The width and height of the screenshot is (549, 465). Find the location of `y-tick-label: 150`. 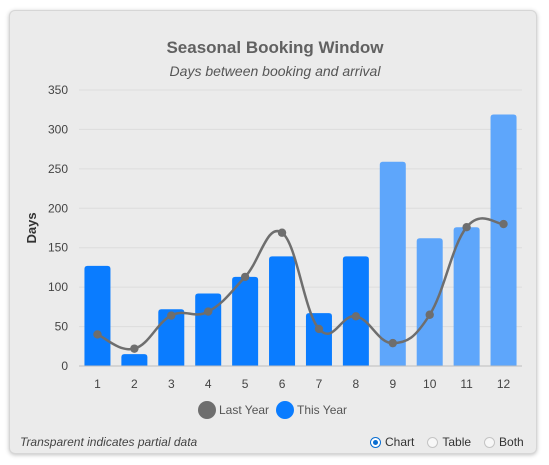

y-tick-label: 150 is located at coordinates (58, 248).